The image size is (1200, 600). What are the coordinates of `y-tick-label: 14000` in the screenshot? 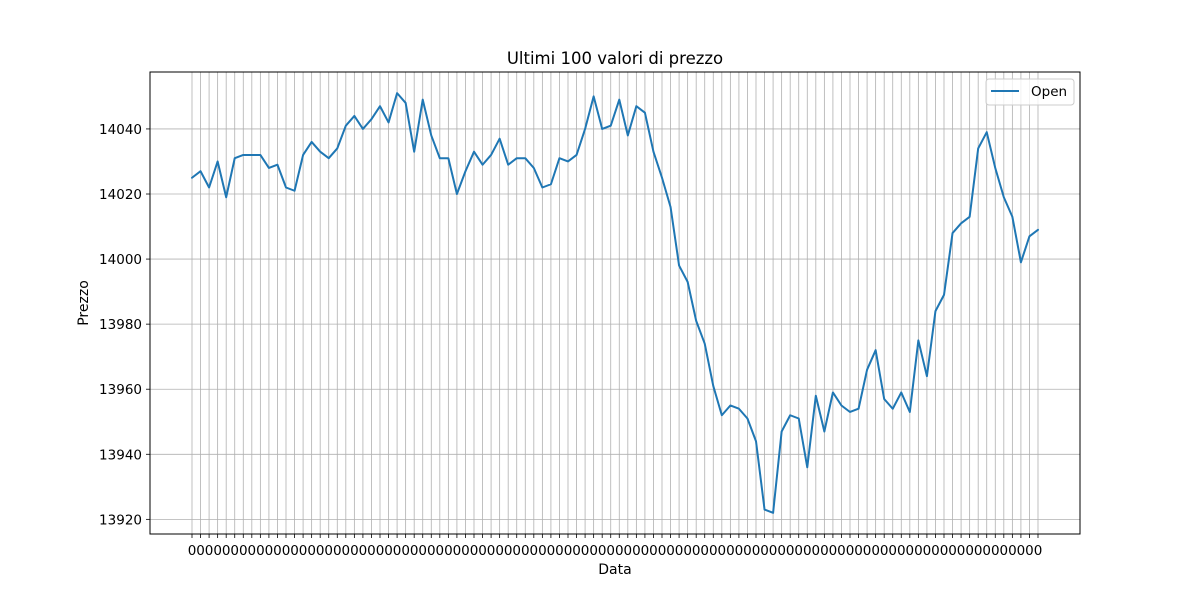 It's located at (120, 260).